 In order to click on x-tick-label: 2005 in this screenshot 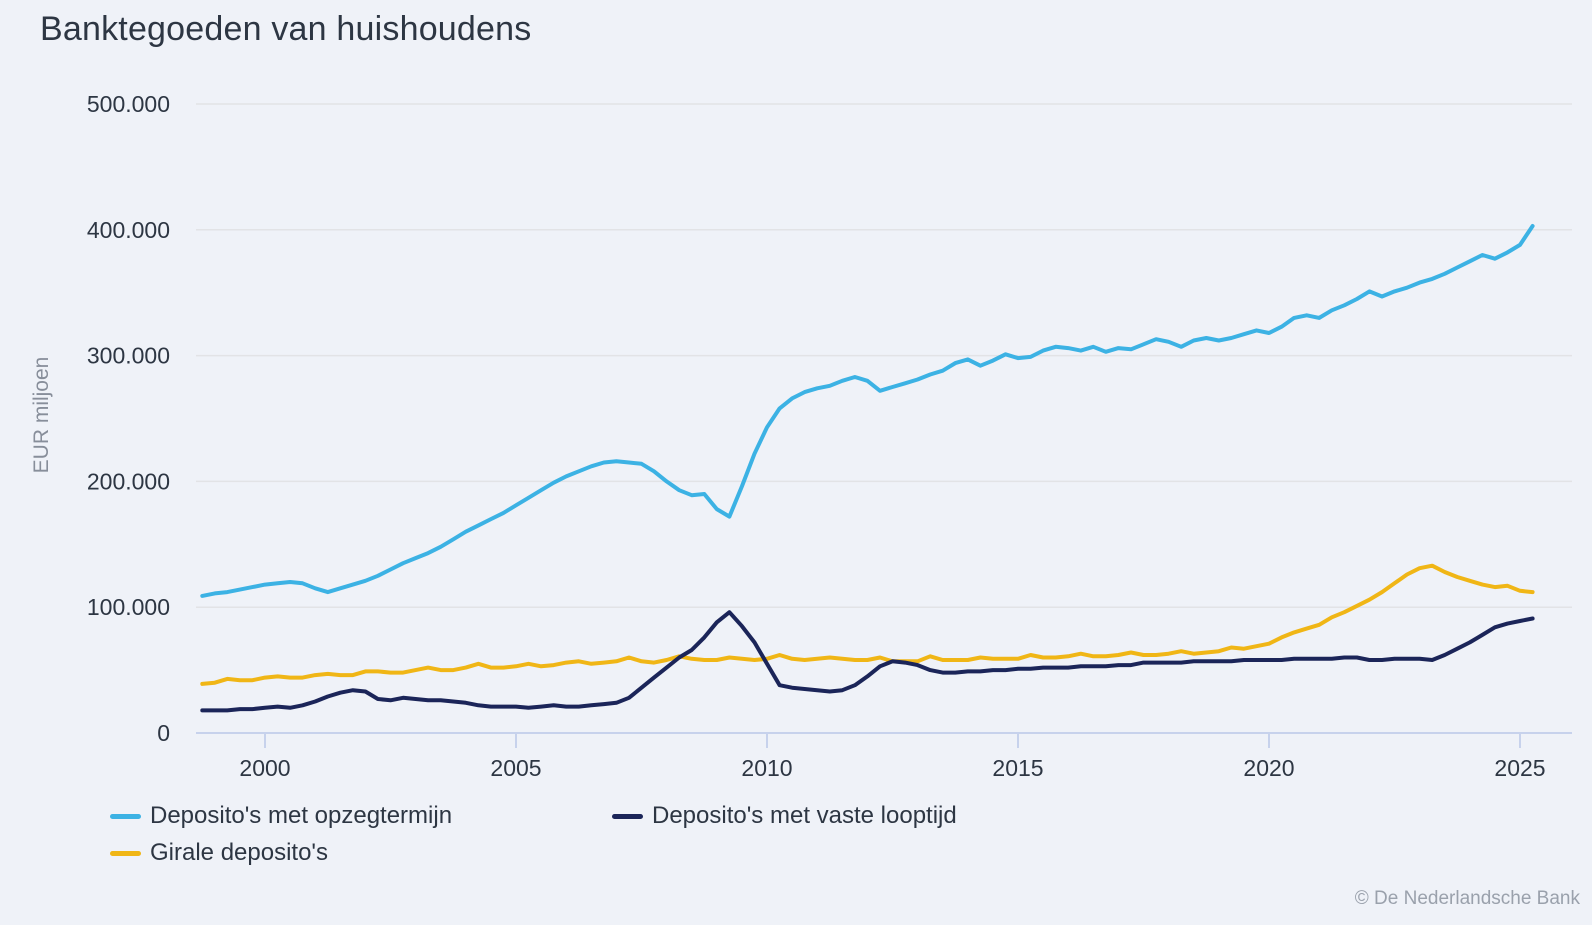, I will do `click(515, 768)`.